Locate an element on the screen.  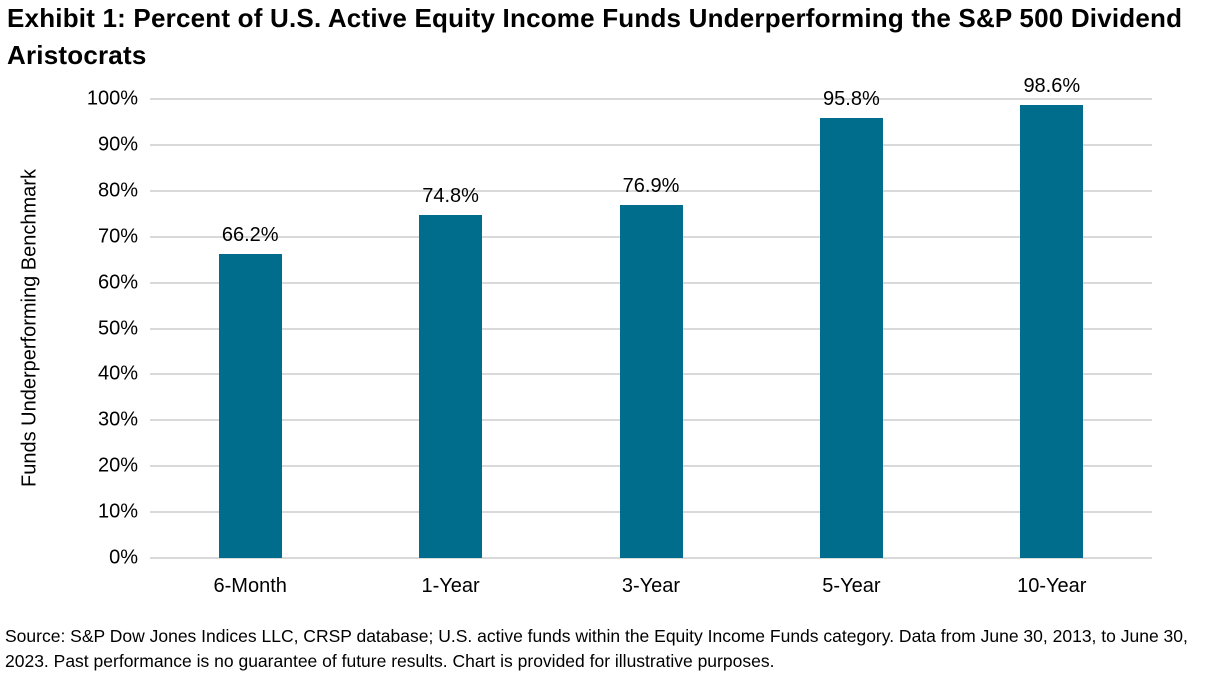
bar-value-label: 74.8% is located at coordinates (450, 195).